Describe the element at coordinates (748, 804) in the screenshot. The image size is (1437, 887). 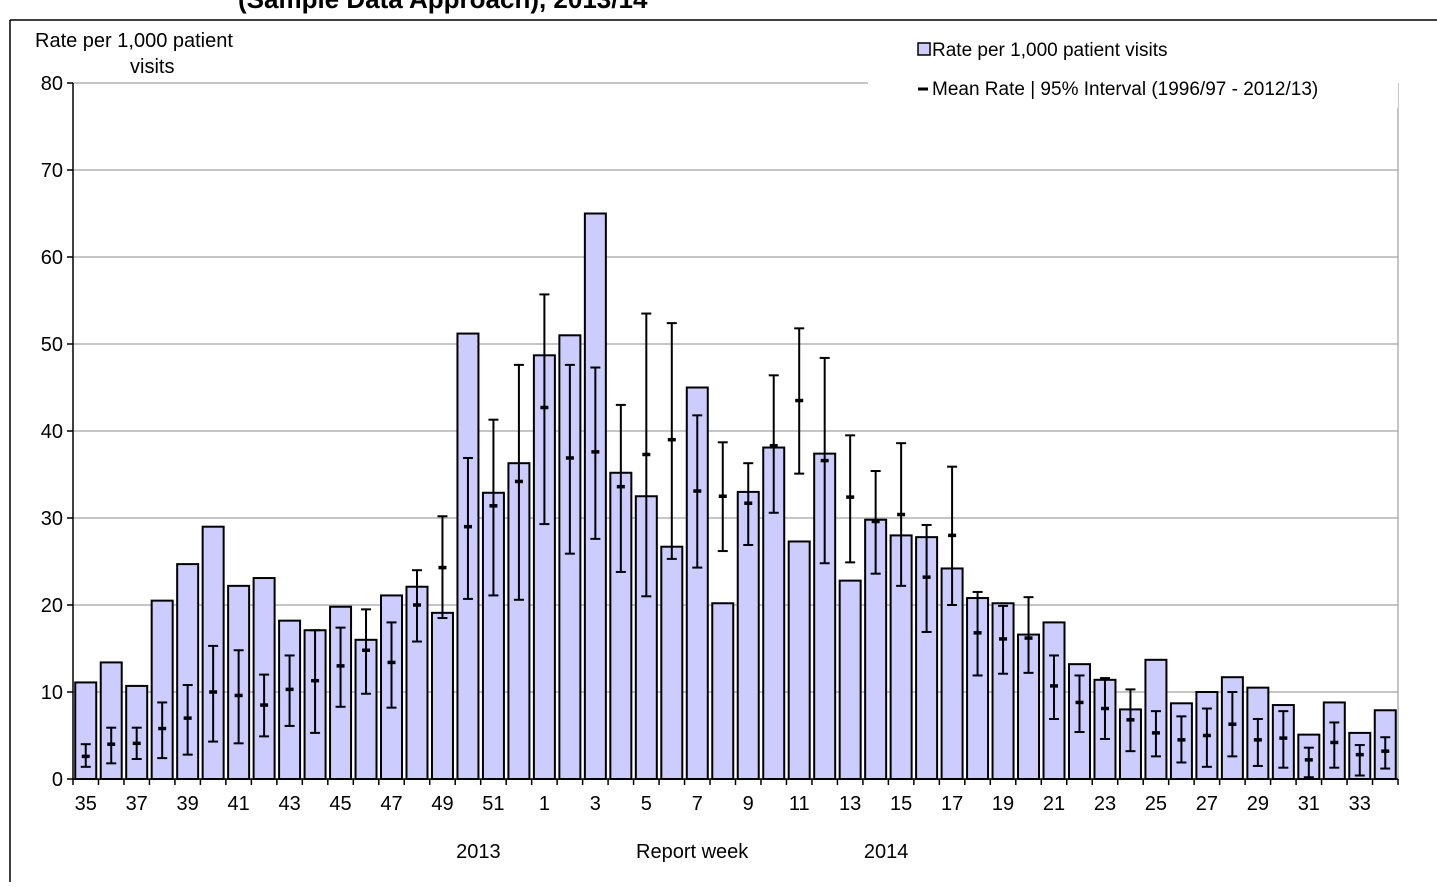
I see `x-tick-label: 9` at that location.